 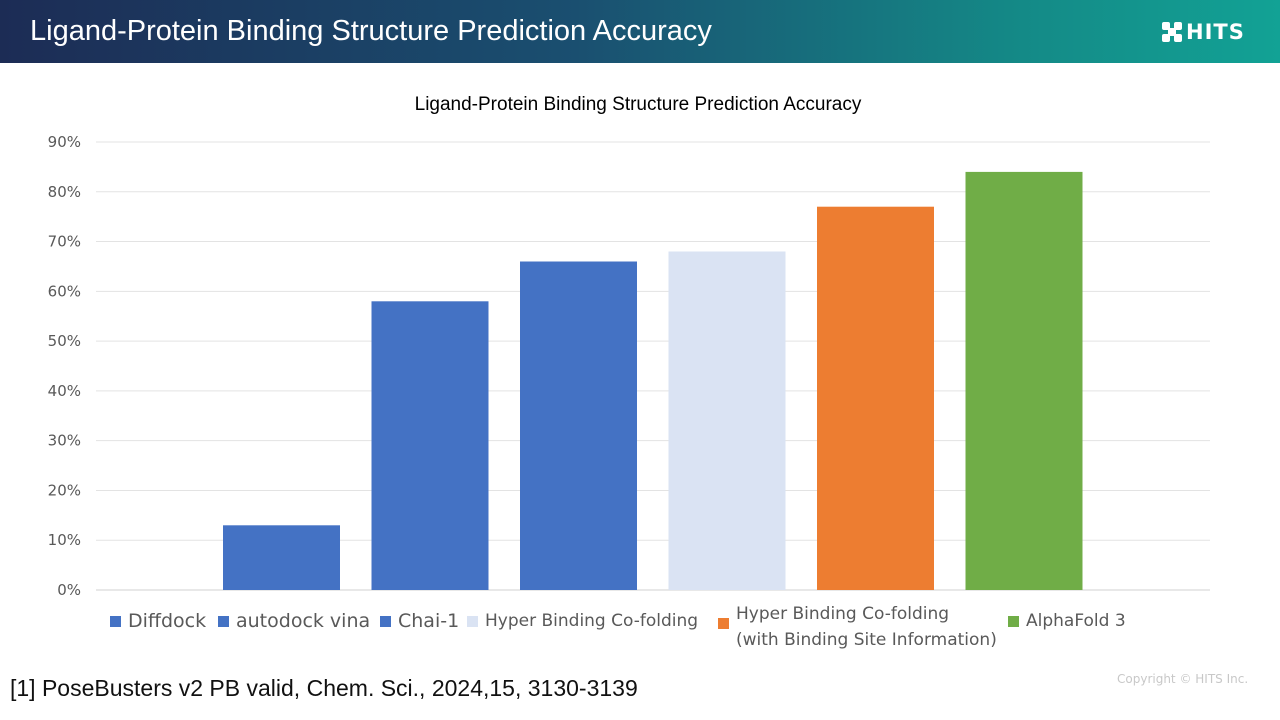 I want to click on y-tick-label: 80%, so click(x=64, y=192).